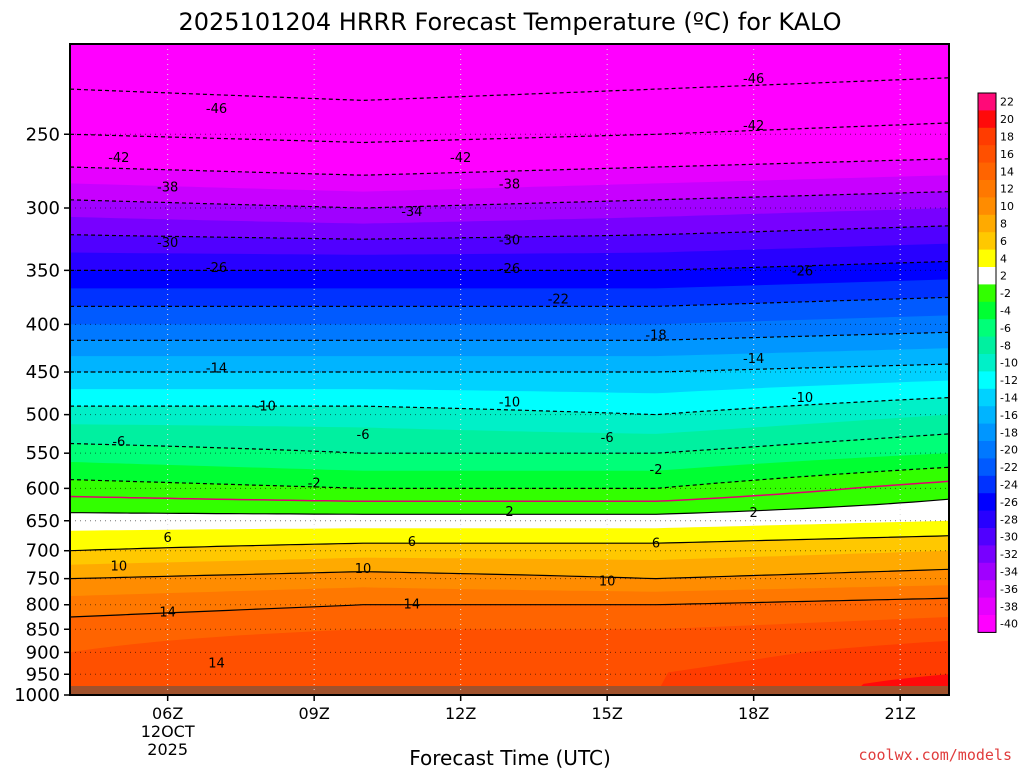 Image resolution: width=1024 pixels, height=768 pixels. What do you see at coordinates (1009, 572) in the screenshot?
I see `colorbar-label-27: -34` at bounding box center [1009, 572].